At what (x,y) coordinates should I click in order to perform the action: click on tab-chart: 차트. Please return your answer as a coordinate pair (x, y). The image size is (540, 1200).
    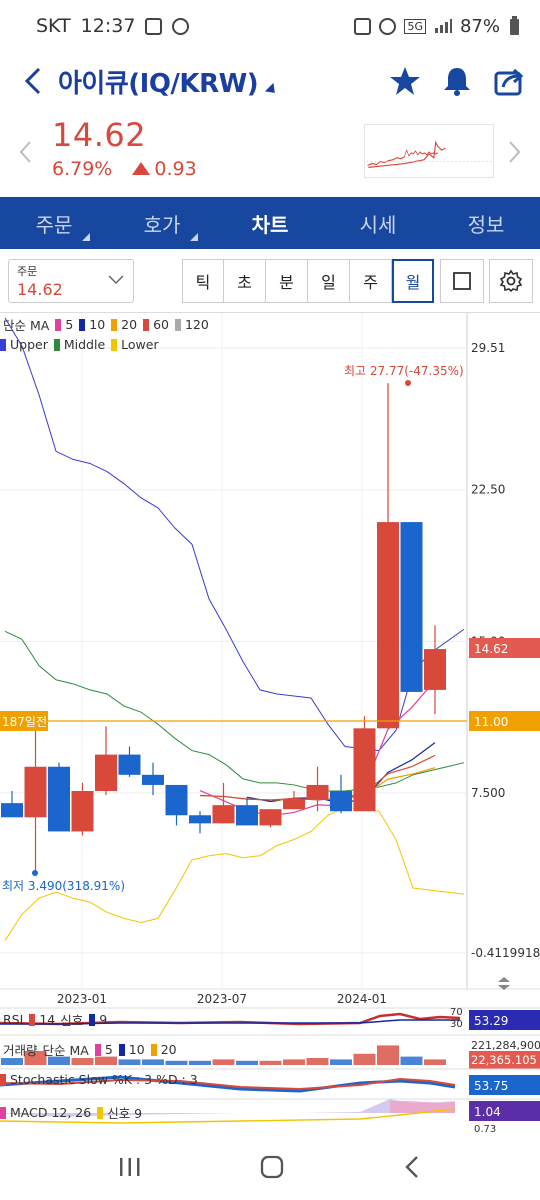
    Looking at the image, I should click on (270, 223).